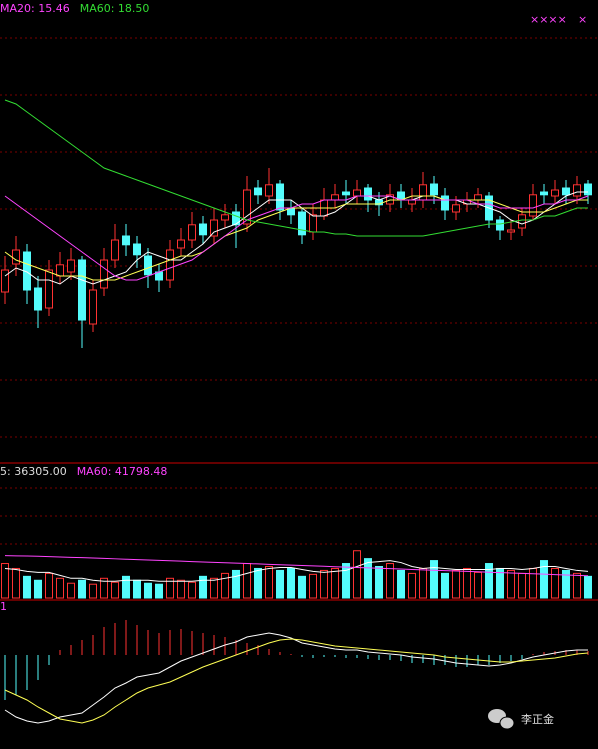 This screenshot has height=749, width=598. What do you see at coordinates (33, 471) in the screenshot?
I see `indicator-label: 5: 36305.00` at bounding box center [33, 471].